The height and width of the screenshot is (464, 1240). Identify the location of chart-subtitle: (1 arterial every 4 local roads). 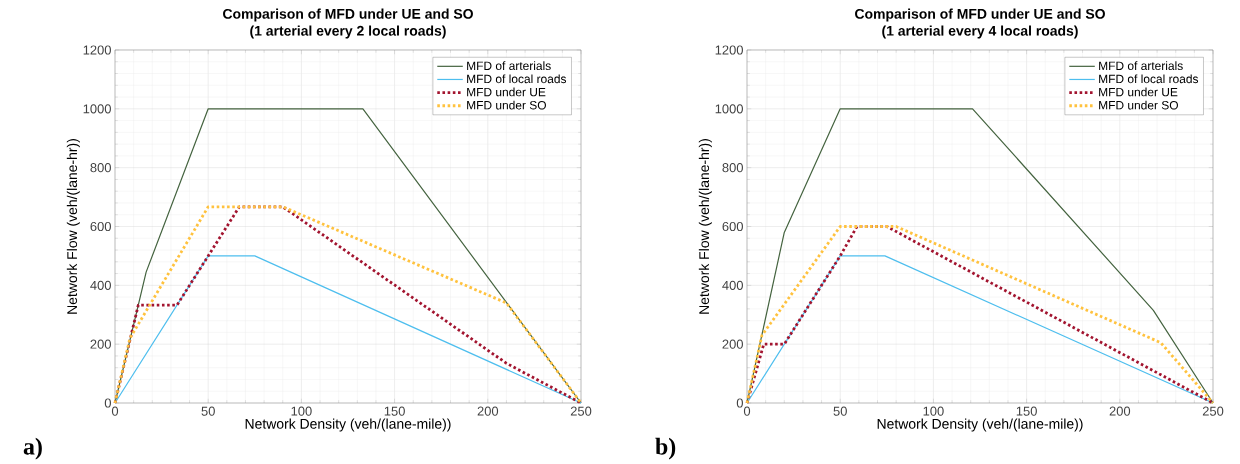
(980, 32).